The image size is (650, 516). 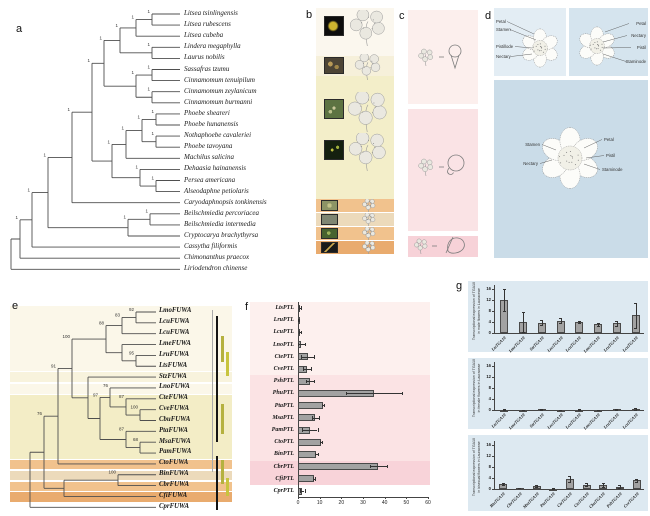 I want to click on clade-band, so click(x=121, y=338).